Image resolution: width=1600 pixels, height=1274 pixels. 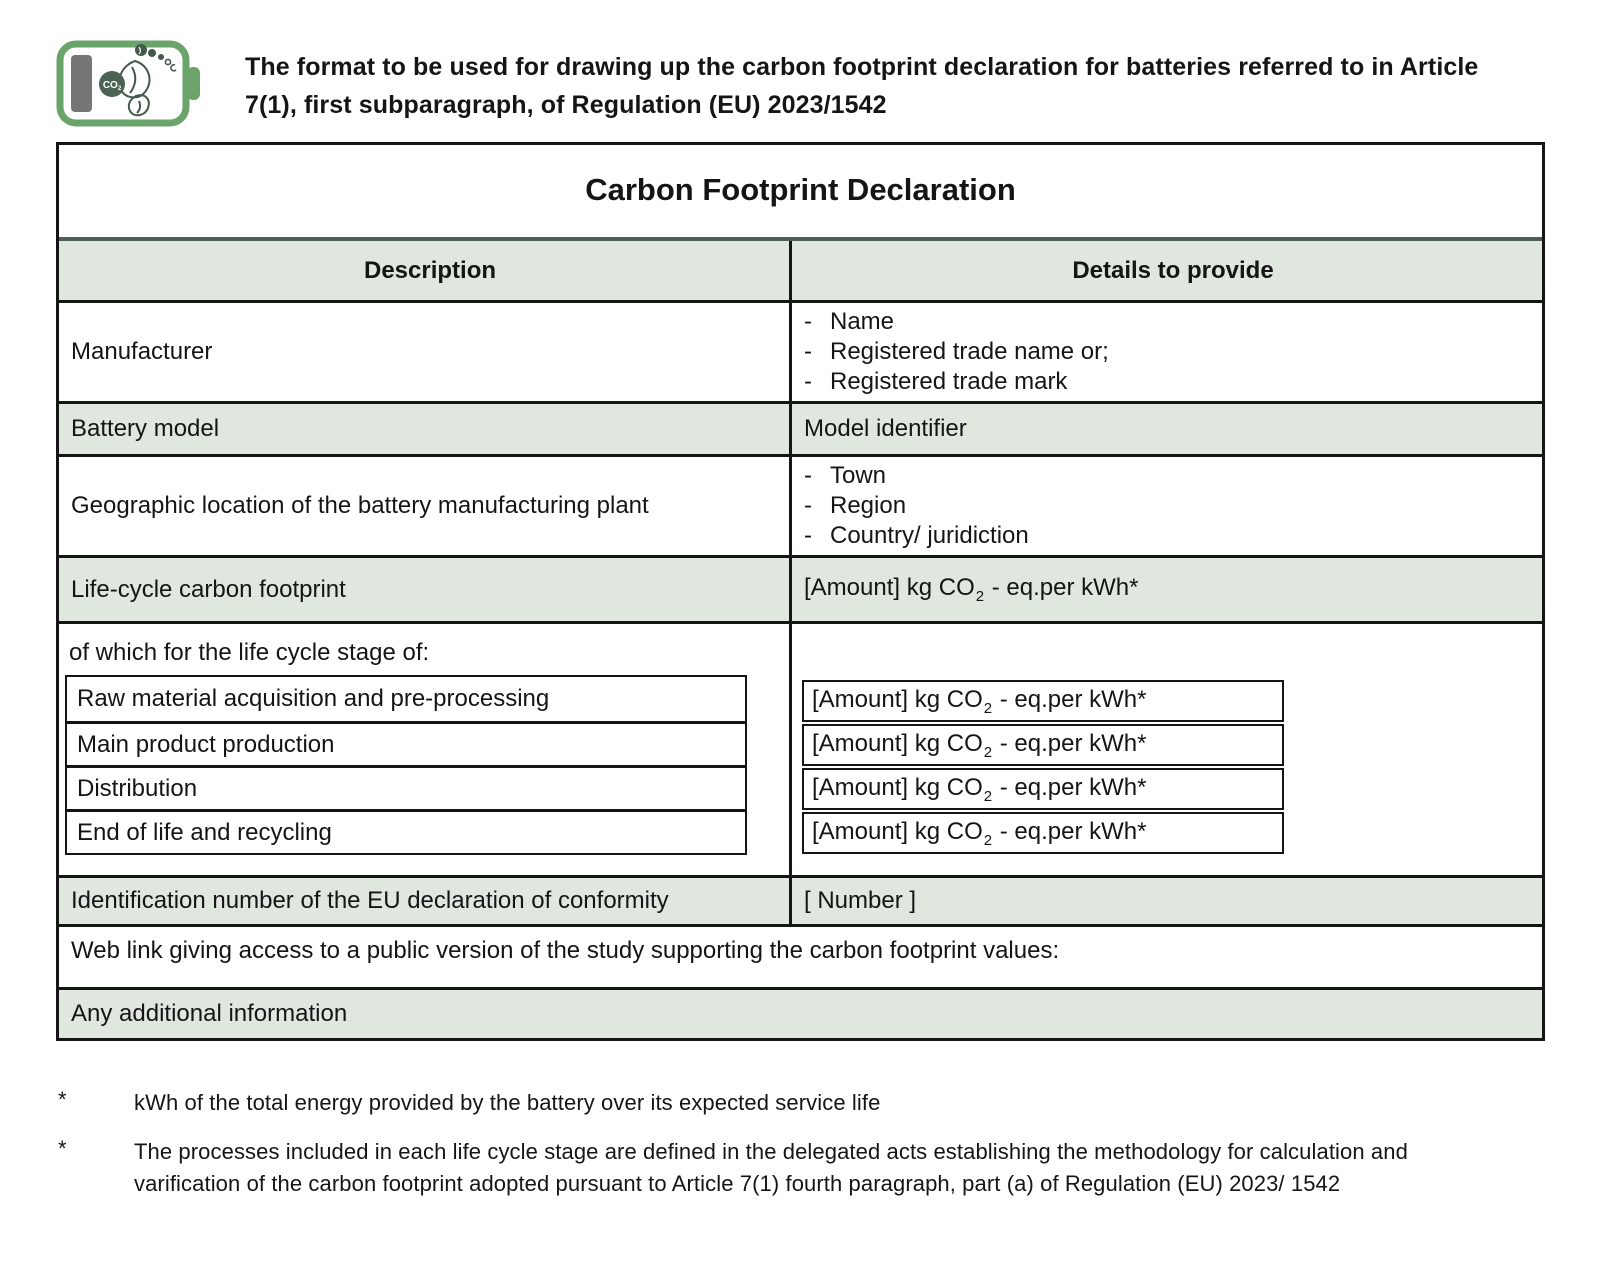 I want to click on list-item: - Registered trade name or;, so click(x=1173, y=352).